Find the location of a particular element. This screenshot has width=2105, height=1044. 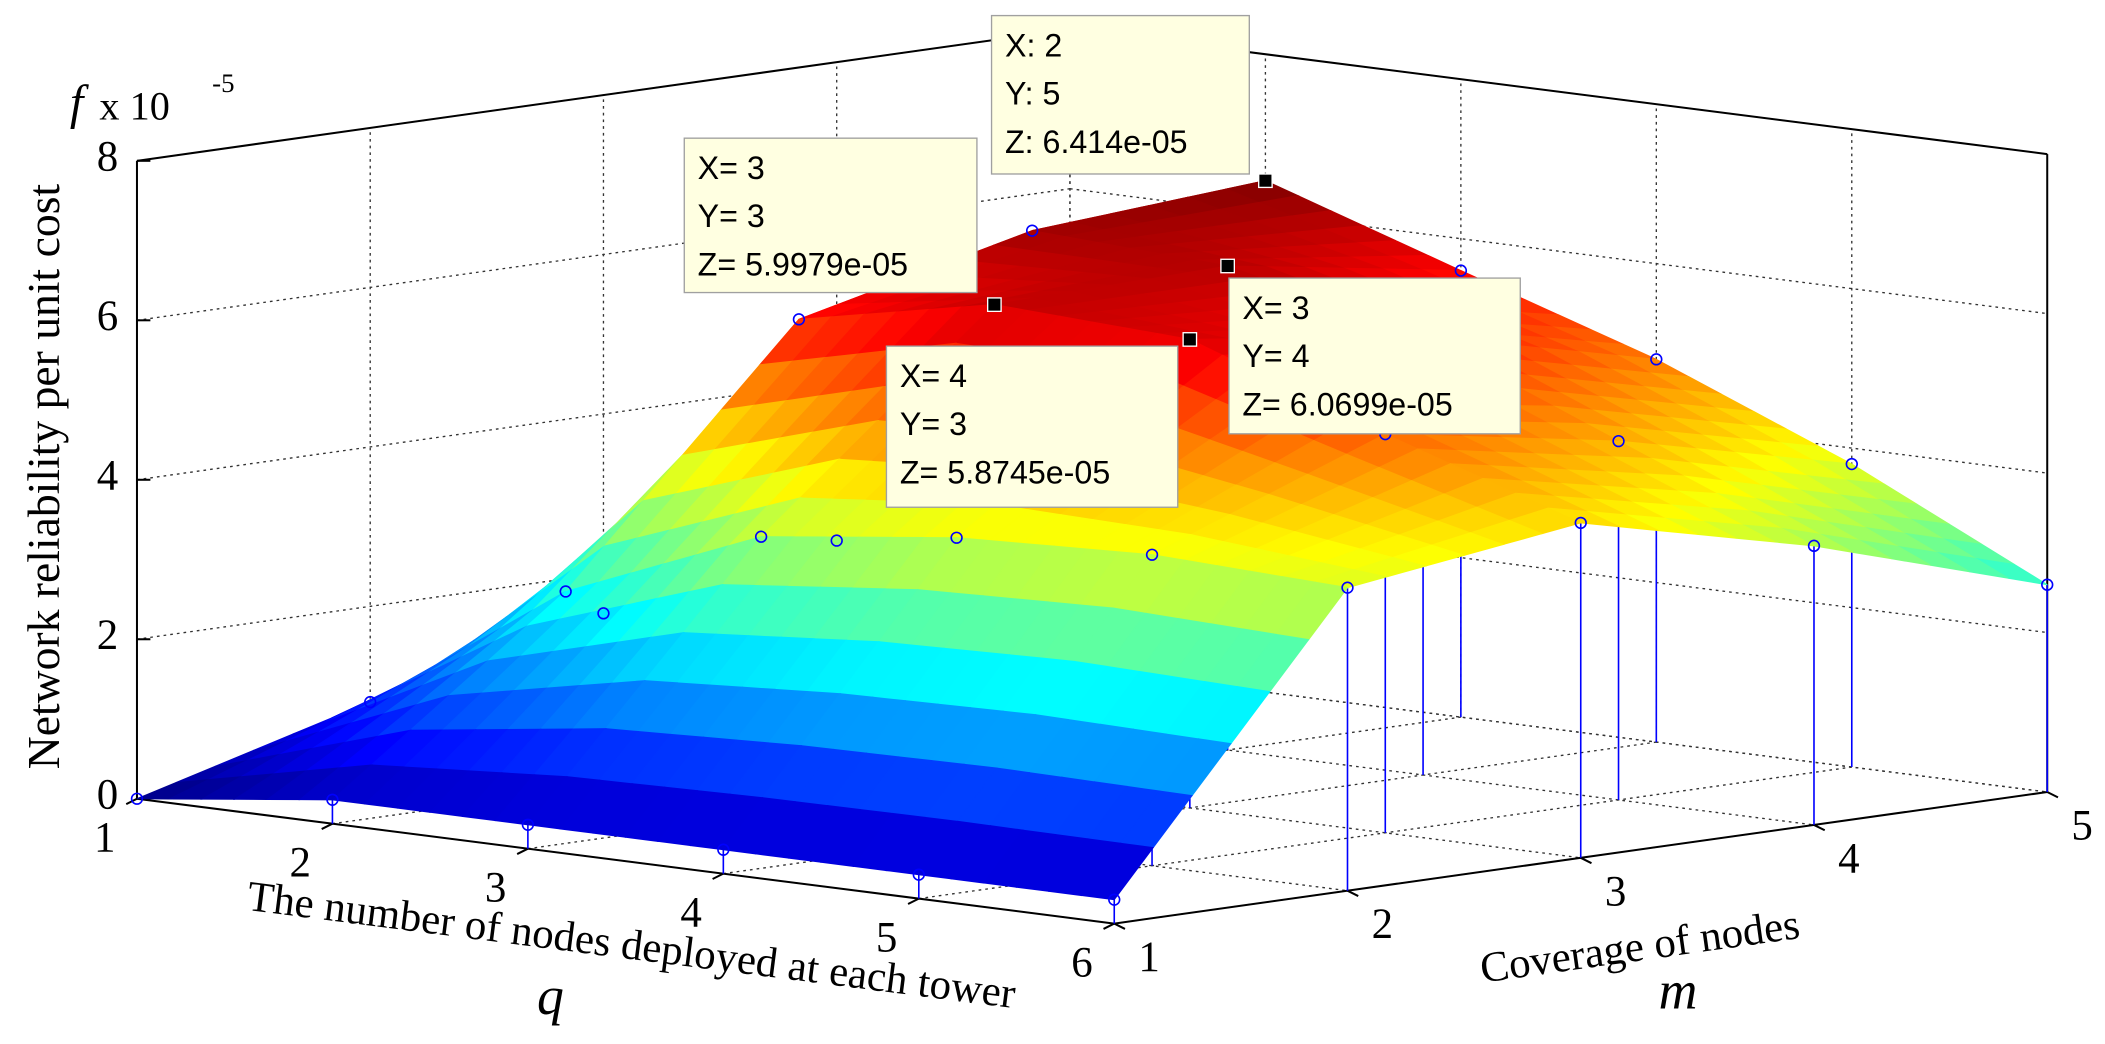

y-tick-label: 5 is located at coordinates (2081, 825).